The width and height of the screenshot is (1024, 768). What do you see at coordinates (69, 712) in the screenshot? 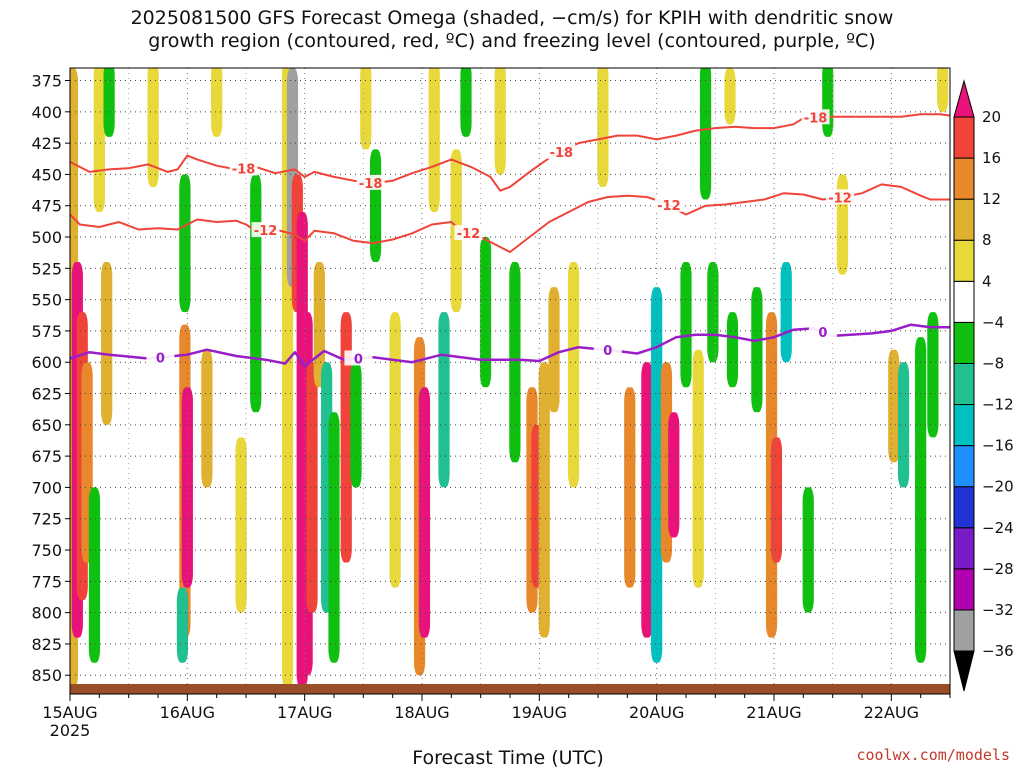
I see `x-tick-label: 15AUG` at bounding box center [69, 712].